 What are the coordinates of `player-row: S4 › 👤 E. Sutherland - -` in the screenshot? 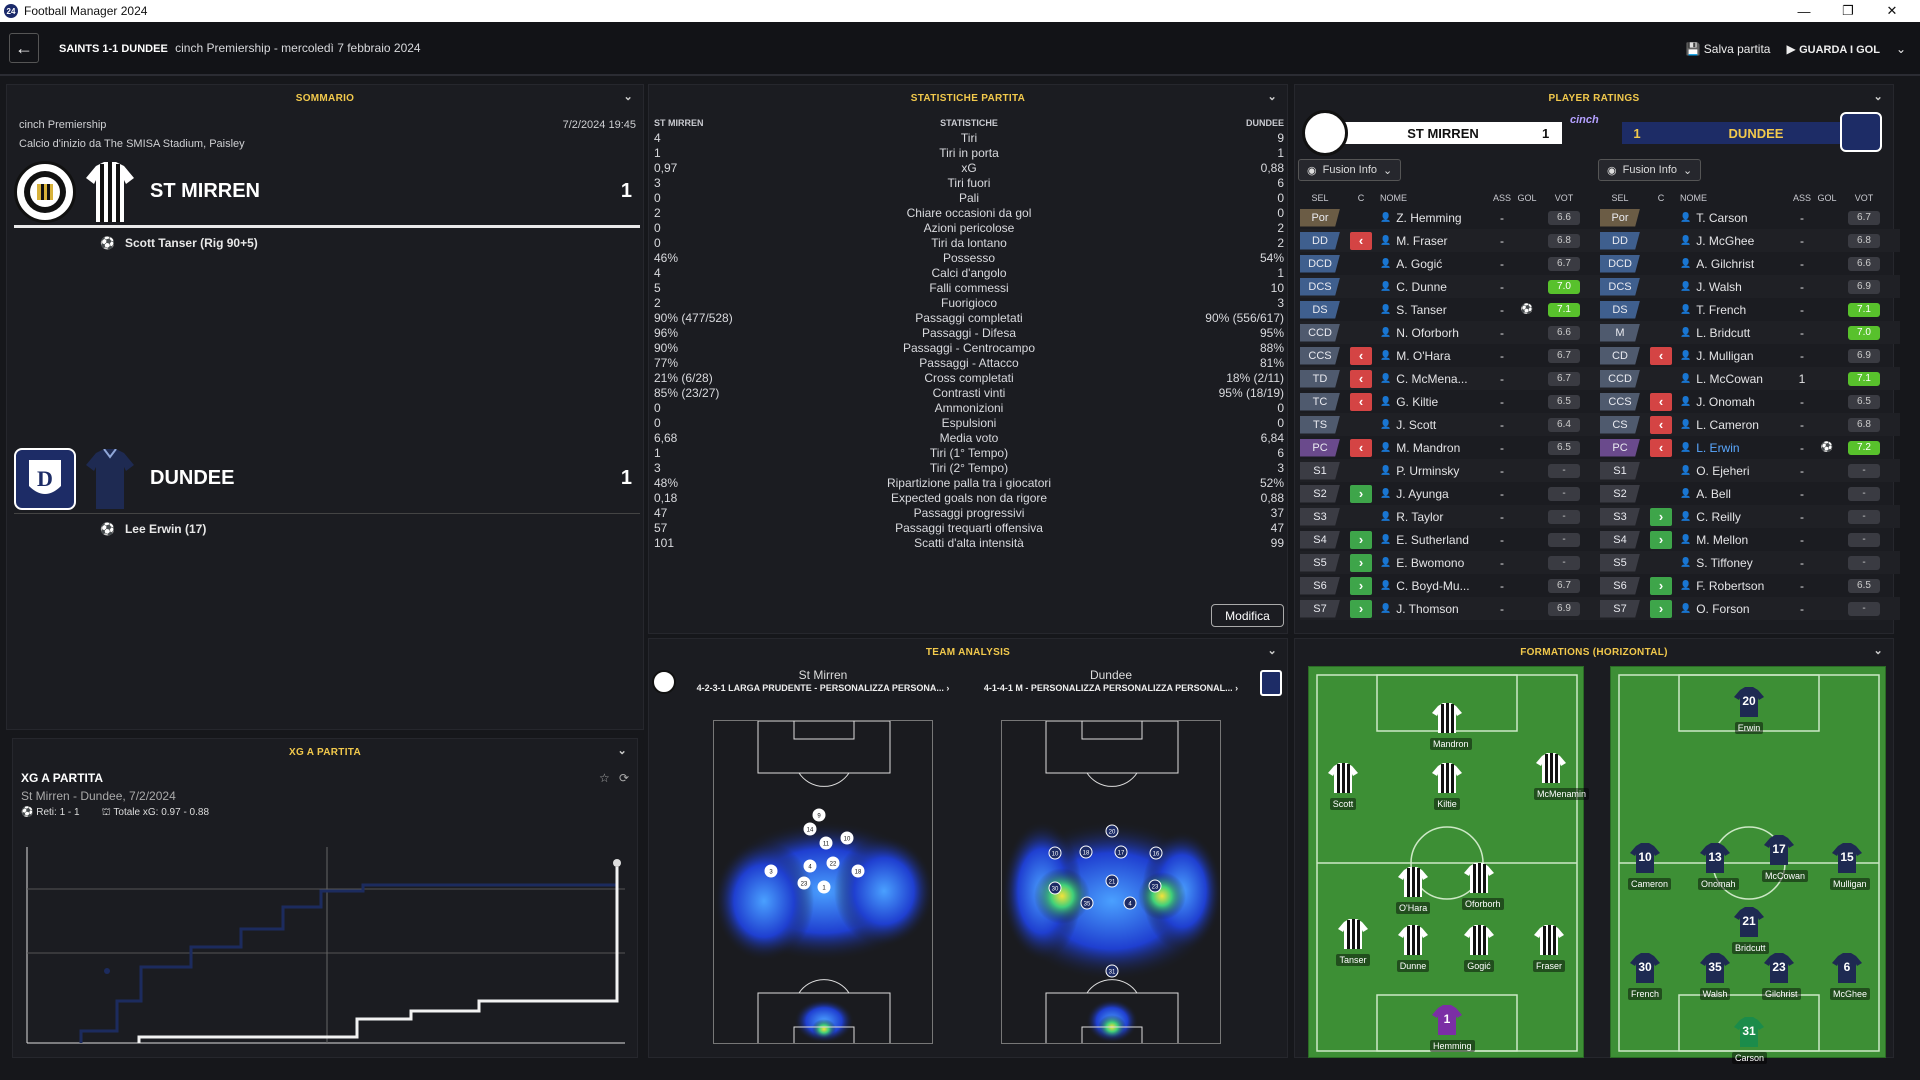 It's located at (1450, 539).